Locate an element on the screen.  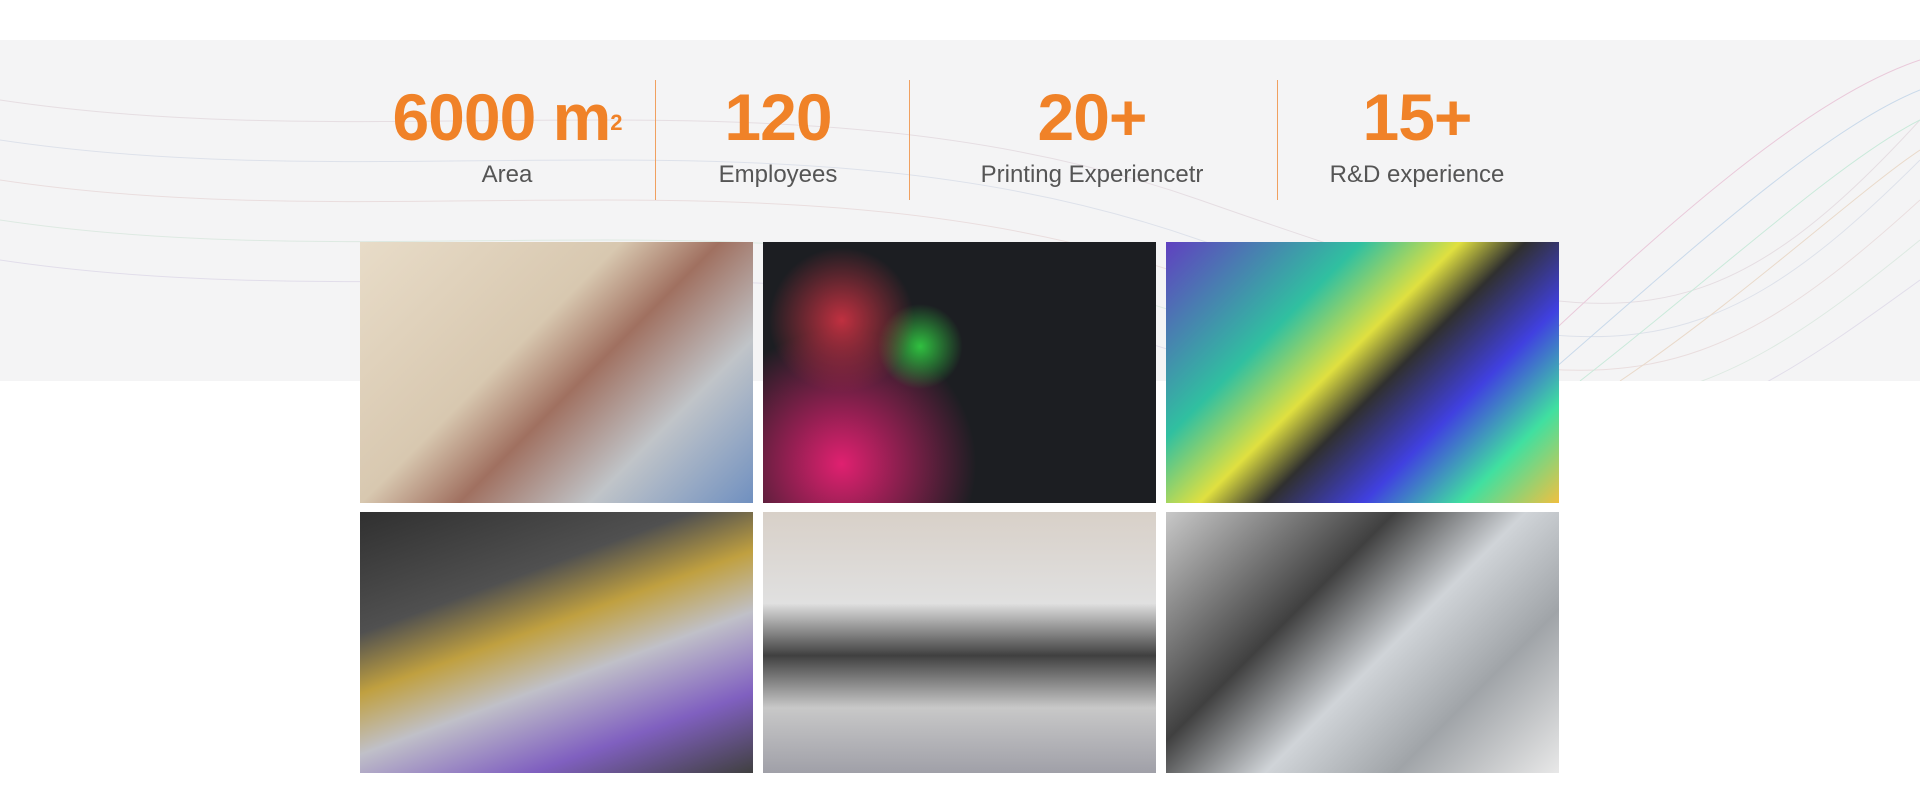
stat-label: R&D experience is located at coordinates (1417, 174).